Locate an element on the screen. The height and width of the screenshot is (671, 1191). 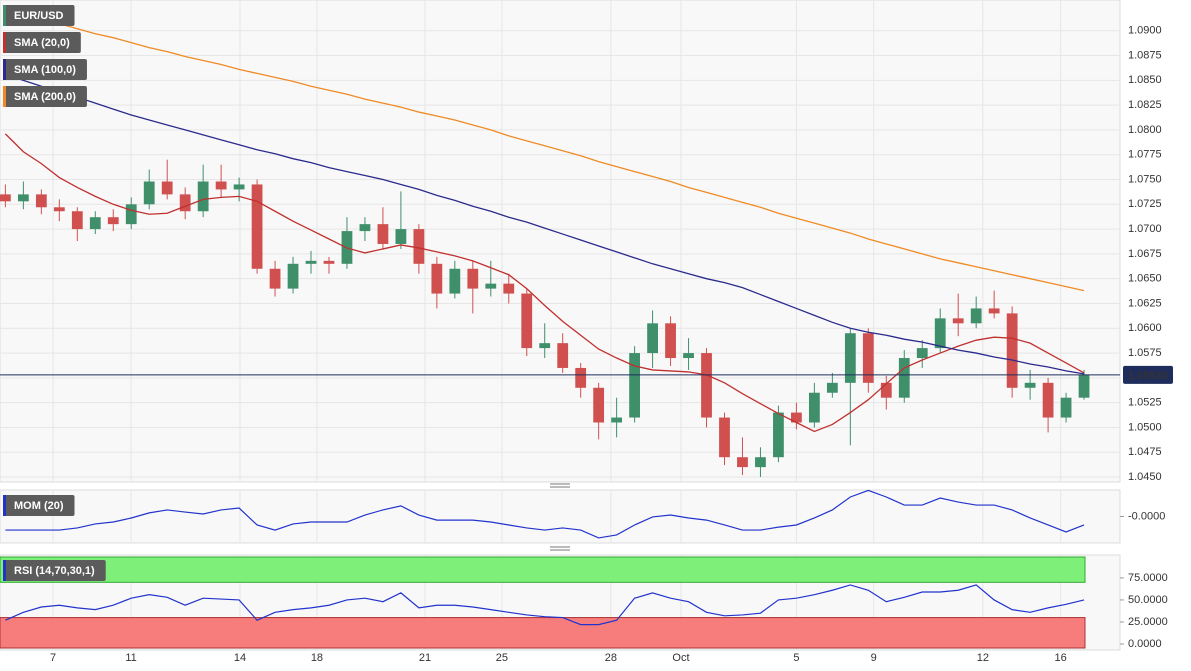
y-tick-label: 75.0000 is located at coordinates (1148, 578).